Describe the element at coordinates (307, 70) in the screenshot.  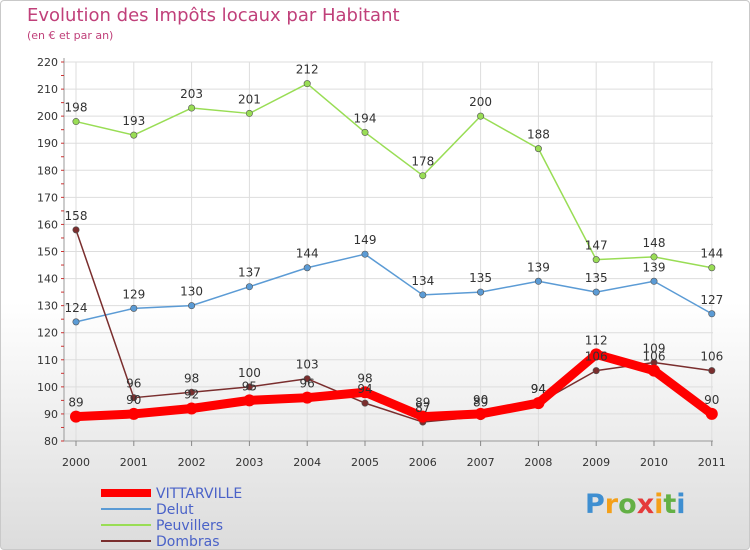
I see `data-label: 212` at that location.